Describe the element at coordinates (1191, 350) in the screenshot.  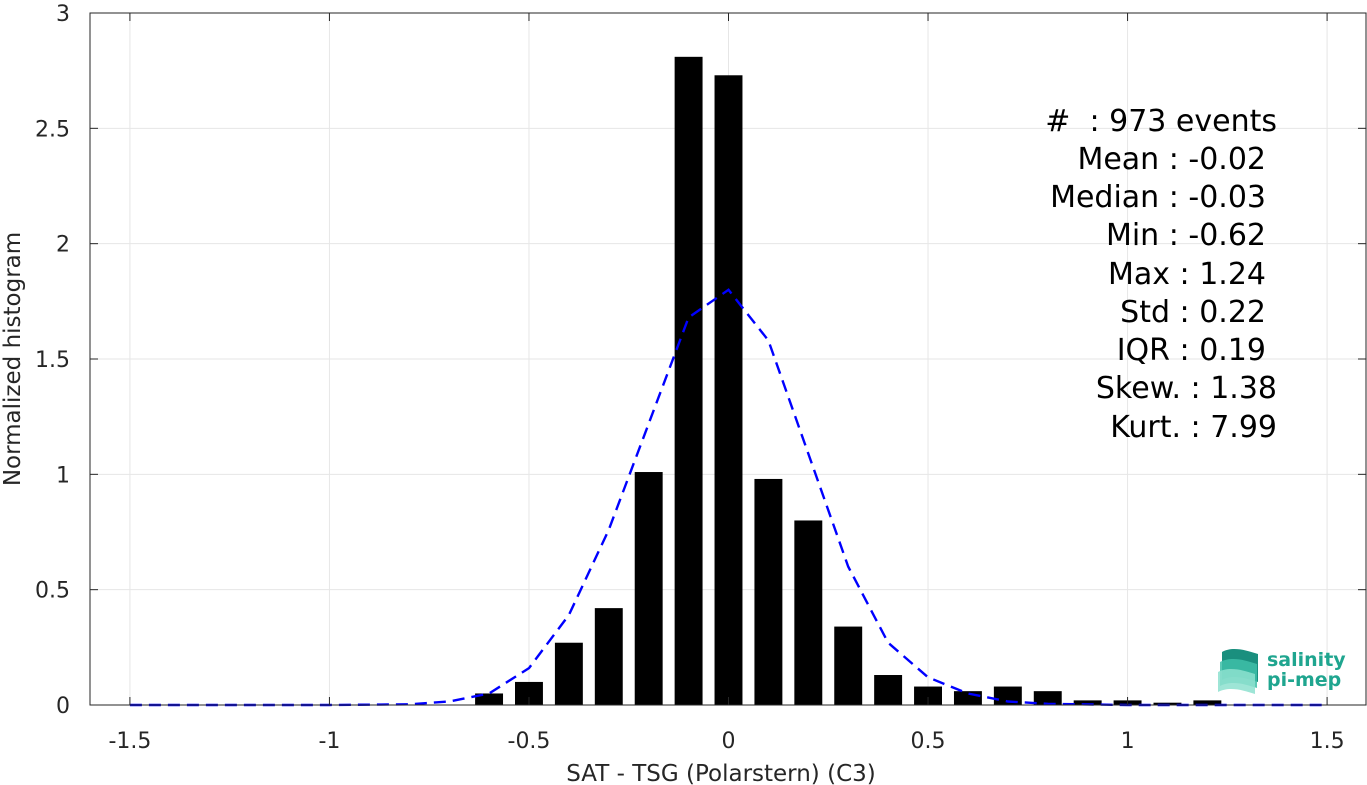
I see `stat-iqr: IQR : 0.19` at that location.